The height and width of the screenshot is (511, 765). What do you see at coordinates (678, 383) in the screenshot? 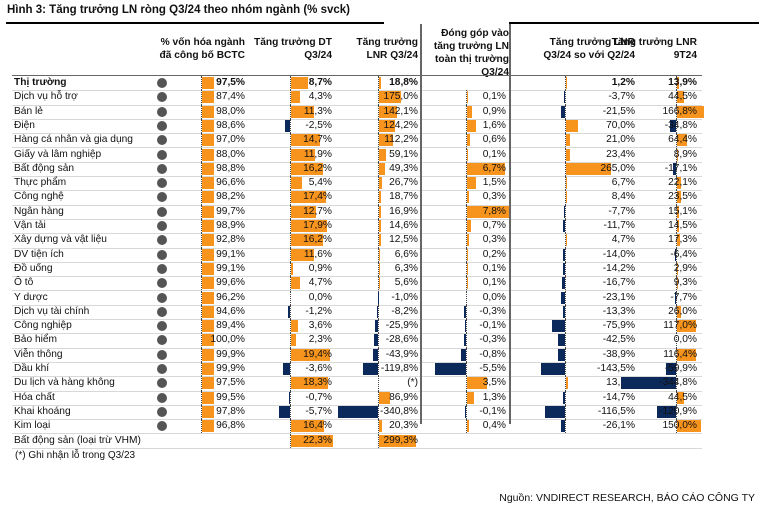
I see `cell-value: -344,8%` at bounding box center [678, 383].